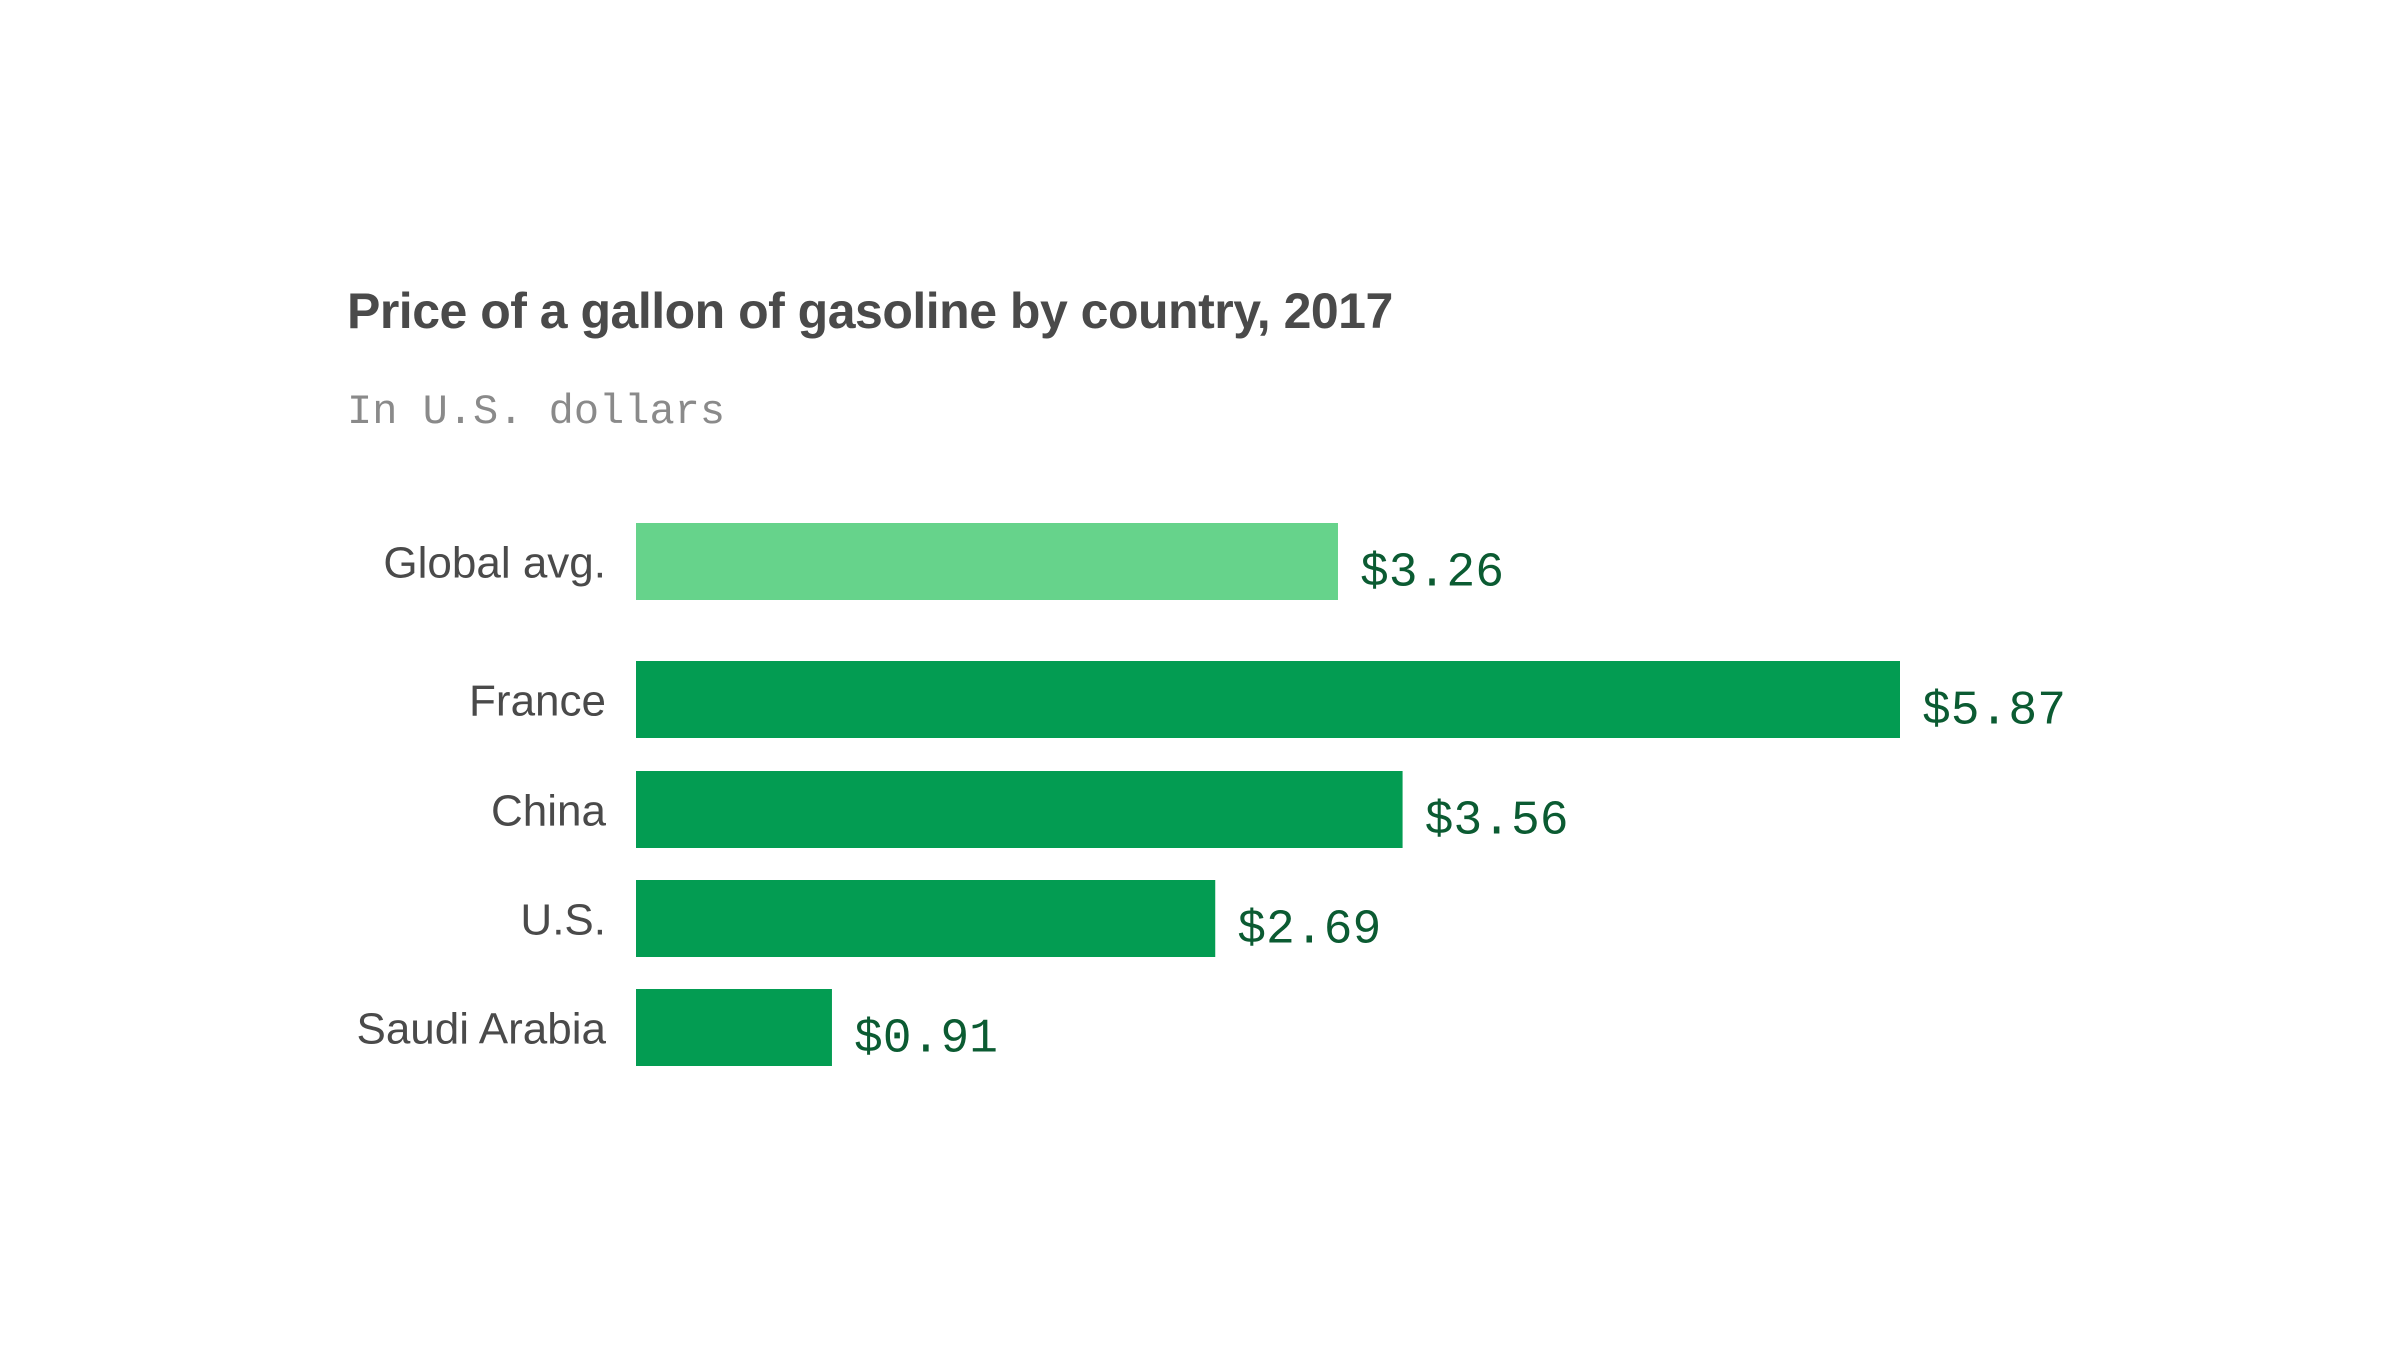  What do you see at coordinates (926, 1040) in the screenshot?
I see `value-label: $0.91` at bounding box center [926, 1040].